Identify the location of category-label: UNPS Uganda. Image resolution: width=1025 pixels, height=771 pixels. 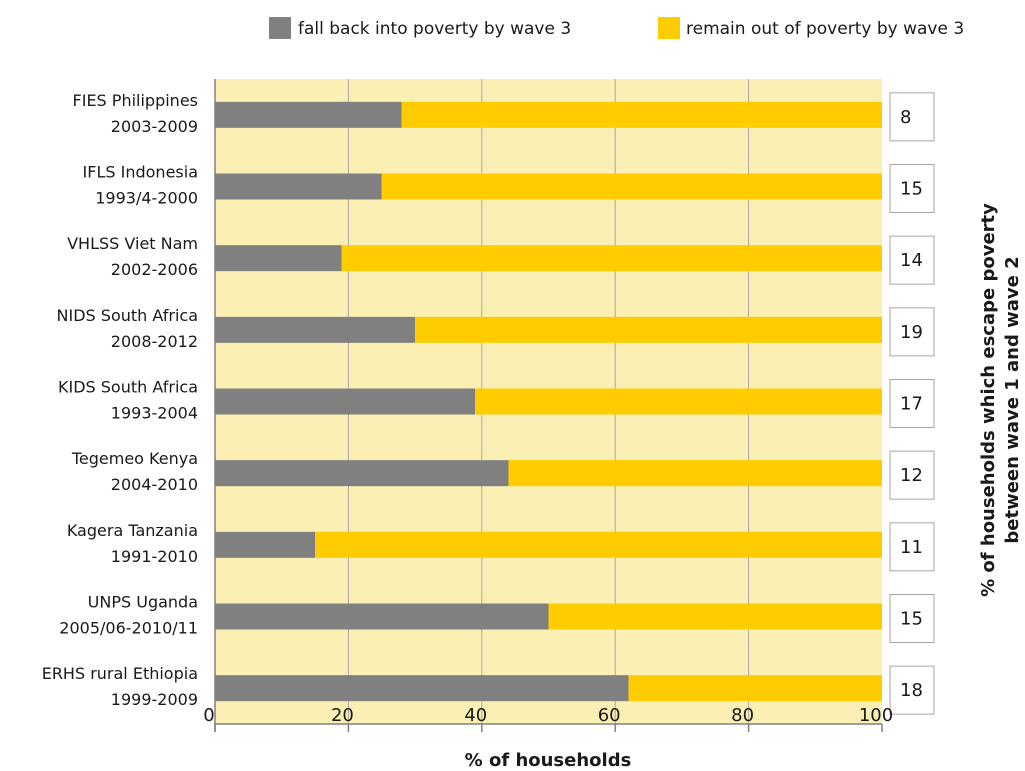
(143, 602).